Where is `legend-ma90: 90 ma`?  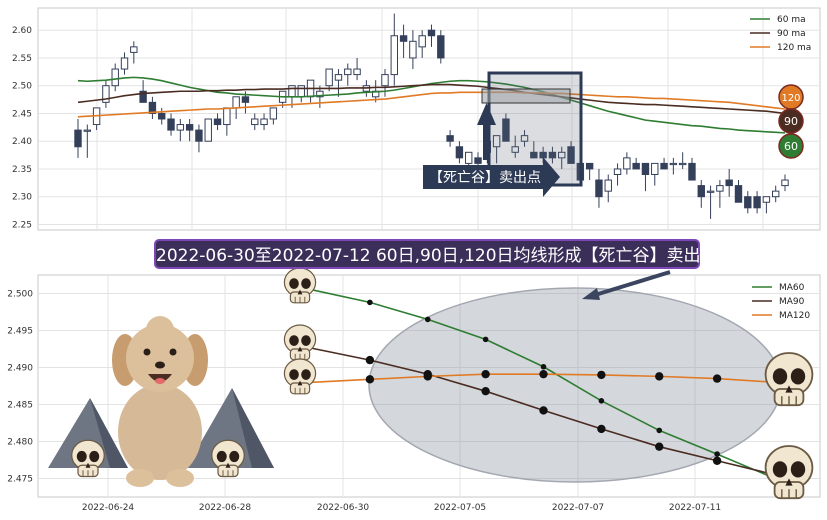
legend-ma90: 90 ma is located at coordinates (791, 34).